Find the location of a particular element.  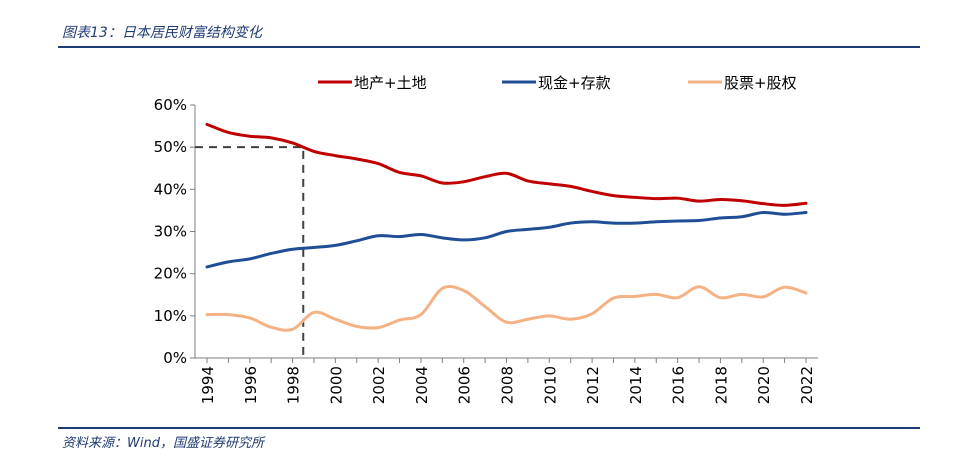

x-tick-label: 2006 is located at coordinates (465, 385).